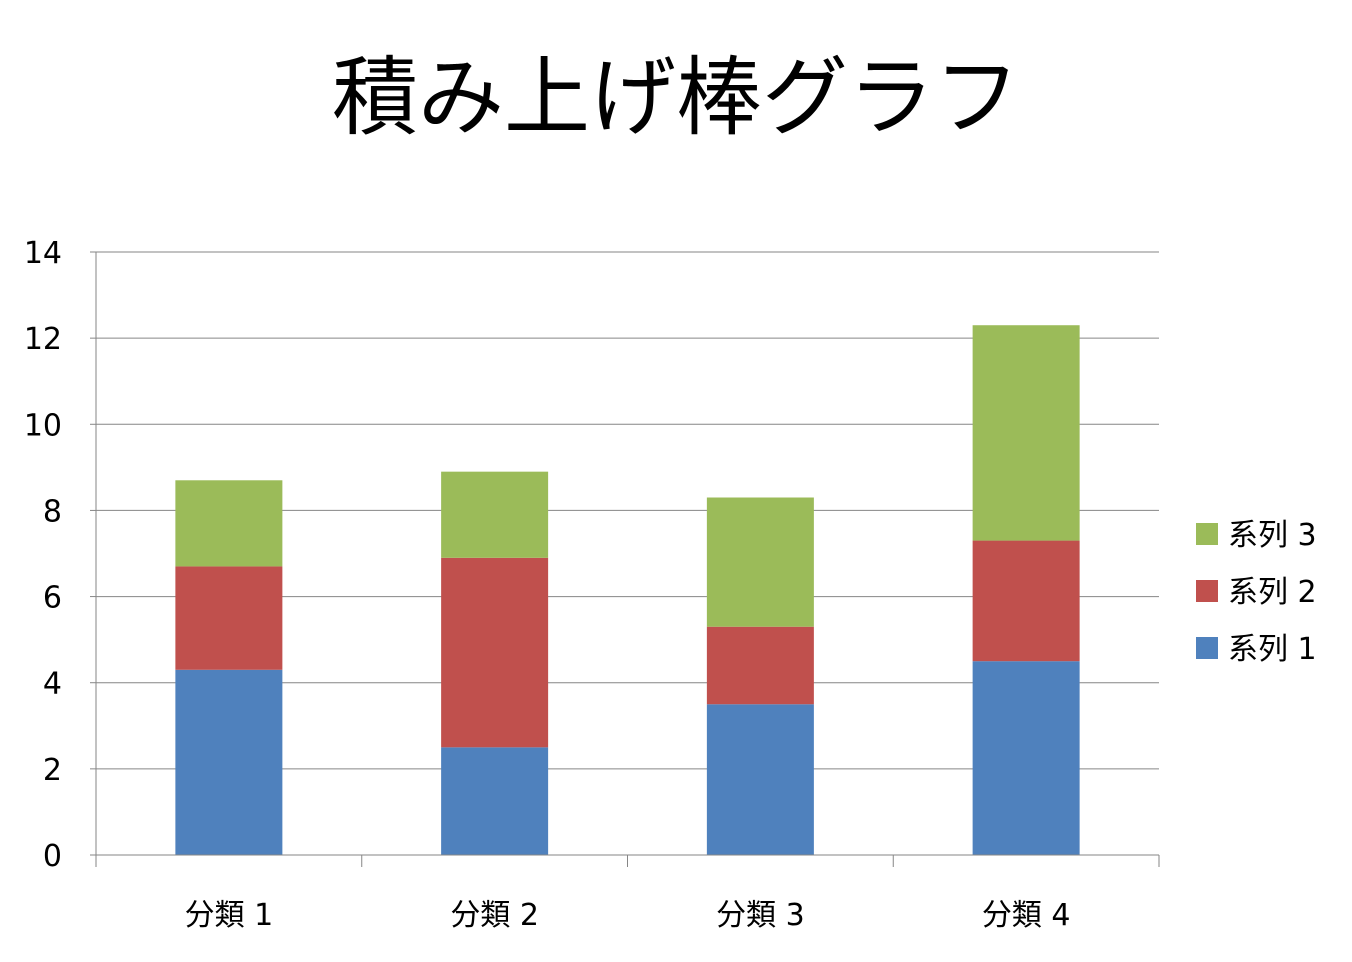 Image resolution: width=1352 pixels, height=962 pixels. I want to click on chart-title: 積み上げ棒グラフ, so click(676, 98).